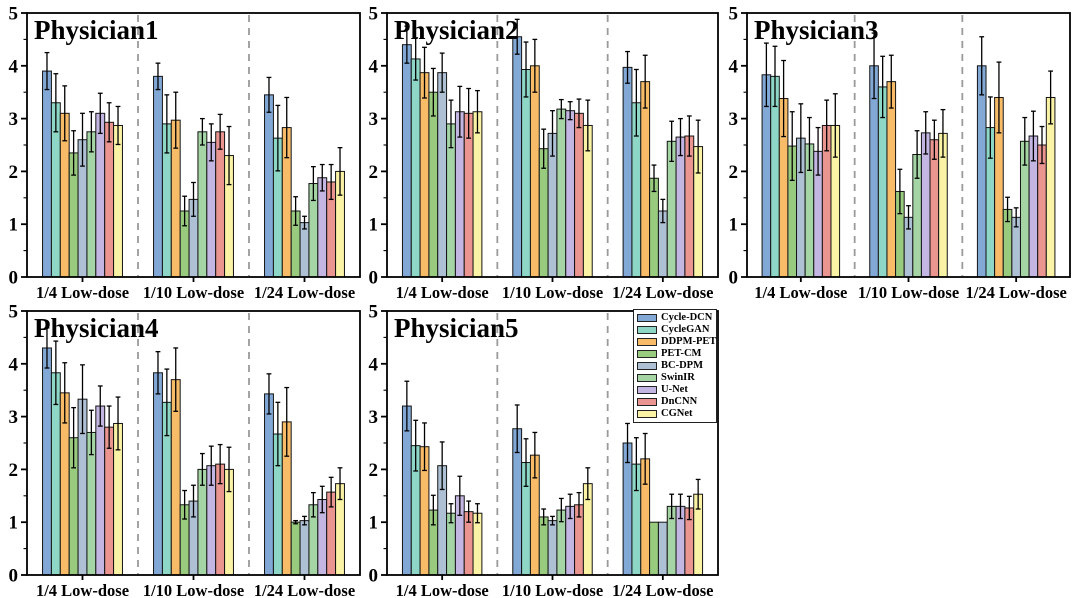 This screenshot has width=1080, height=598. I want to click on legend-item-ddpm-pet: DDPM-PET, so click(677, 341).